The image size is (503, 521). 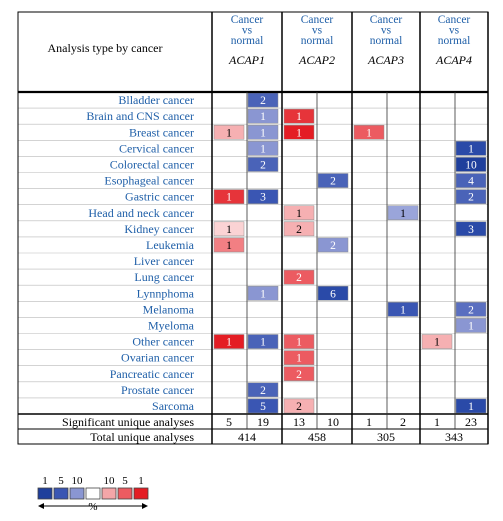 What do you see at coordinates (171, 326) in the screenshot?
I see `cancer-type-label: Myeloma` at bounding box center [171, 326].